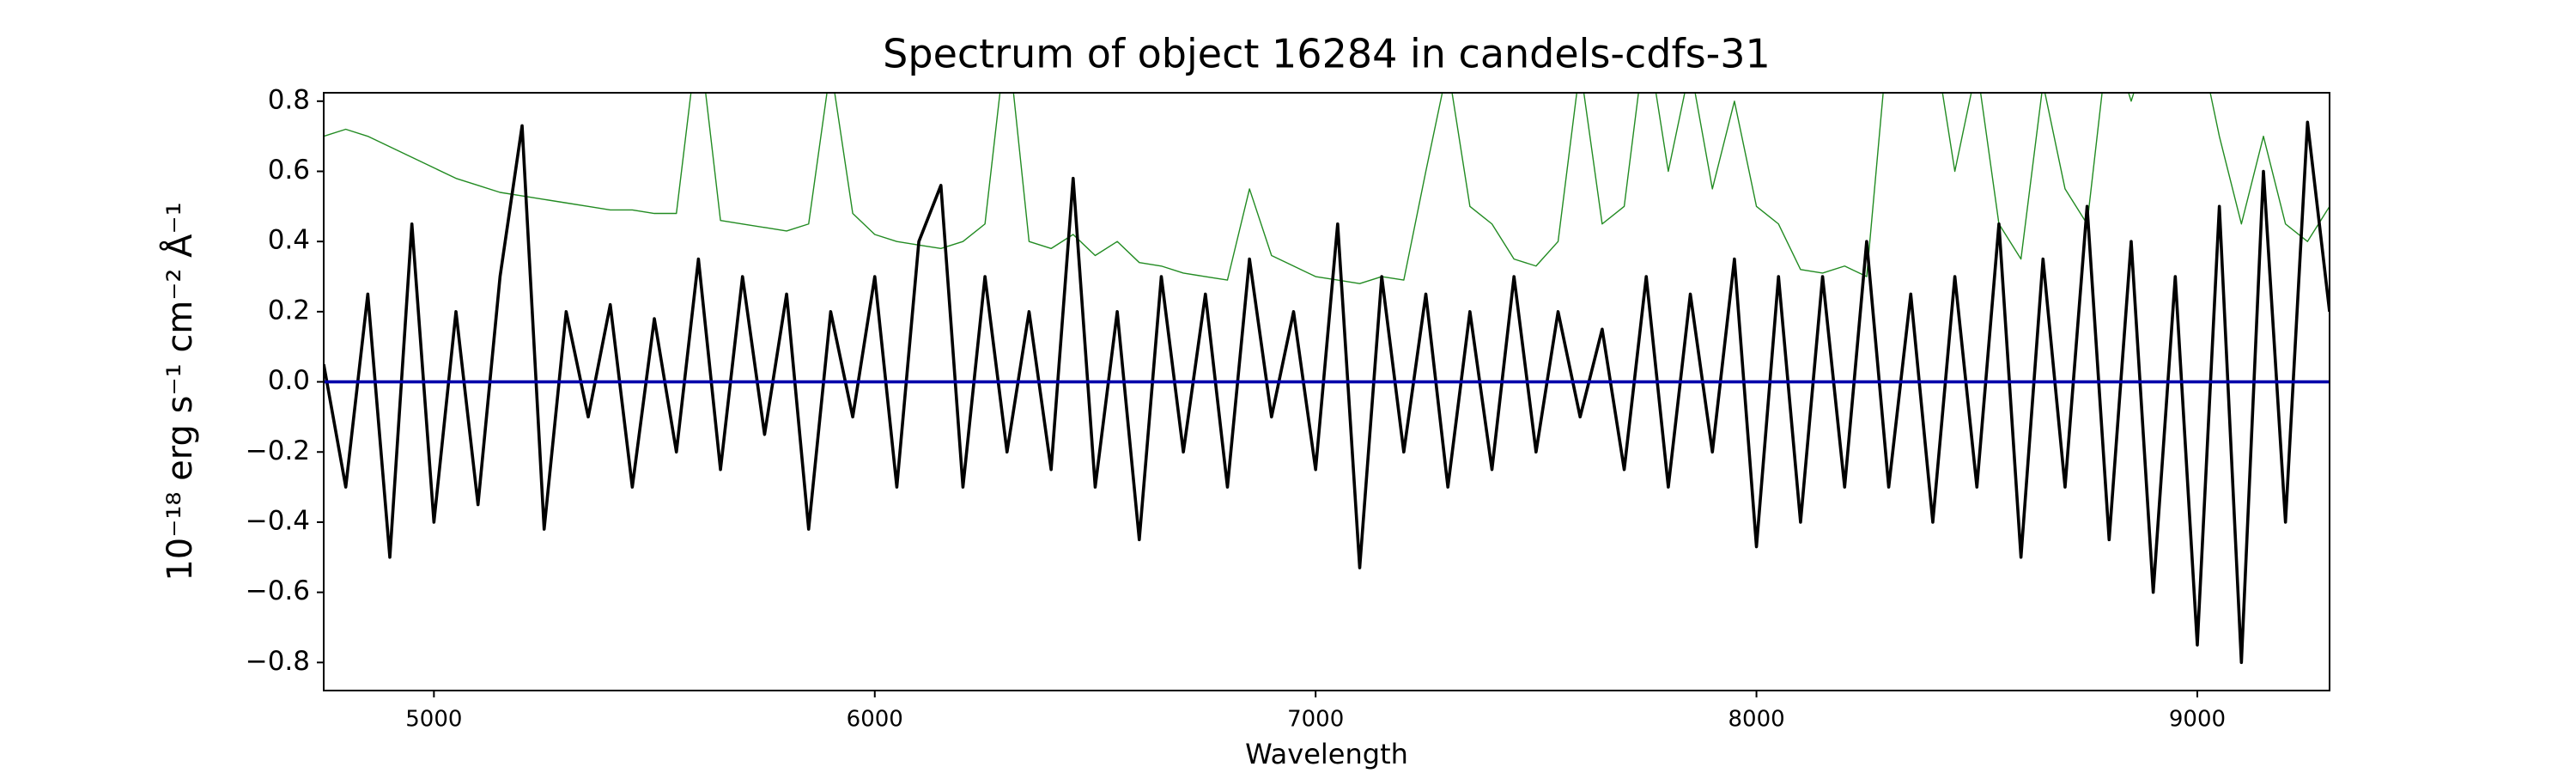 The image size is (2576, 773). Describe the element at coordinates (1327, 754) in the screenshot. I see `x-axis-label: Wavelength` at that location.